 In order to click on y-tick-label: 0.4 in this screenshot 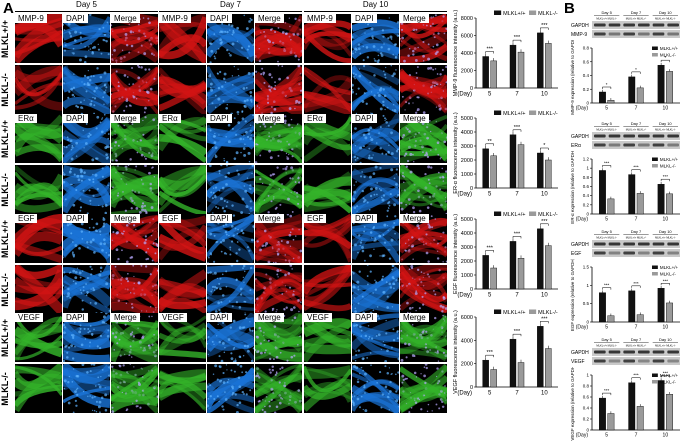, I will do `click(586, 408)`.